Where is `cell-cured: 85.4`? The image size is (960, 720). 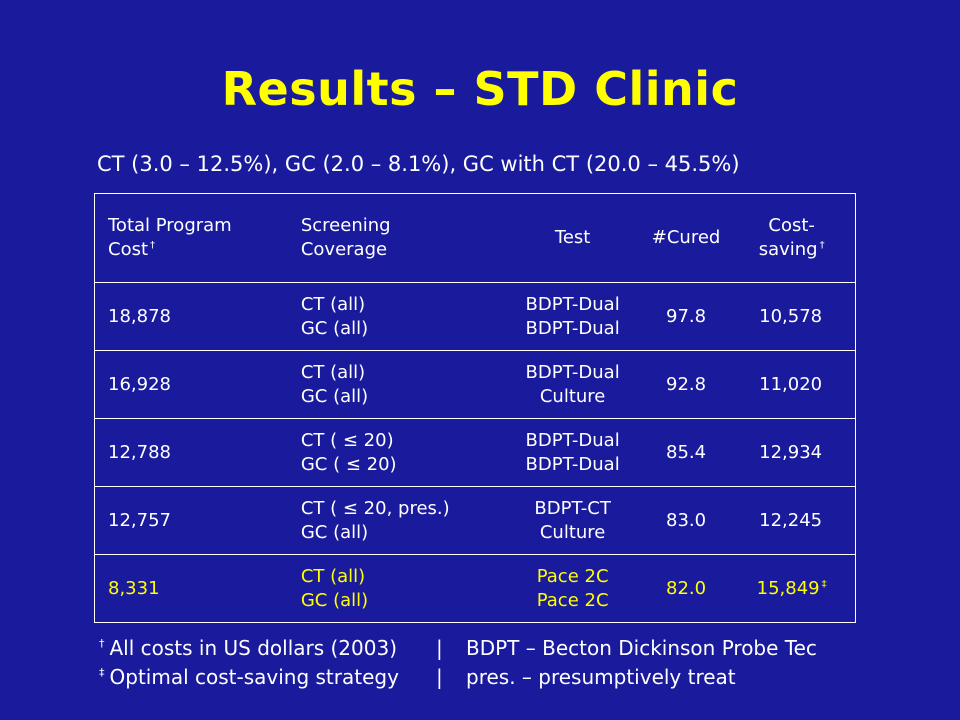
cell-cured: 85.4 is located at coordinates (686, 452).